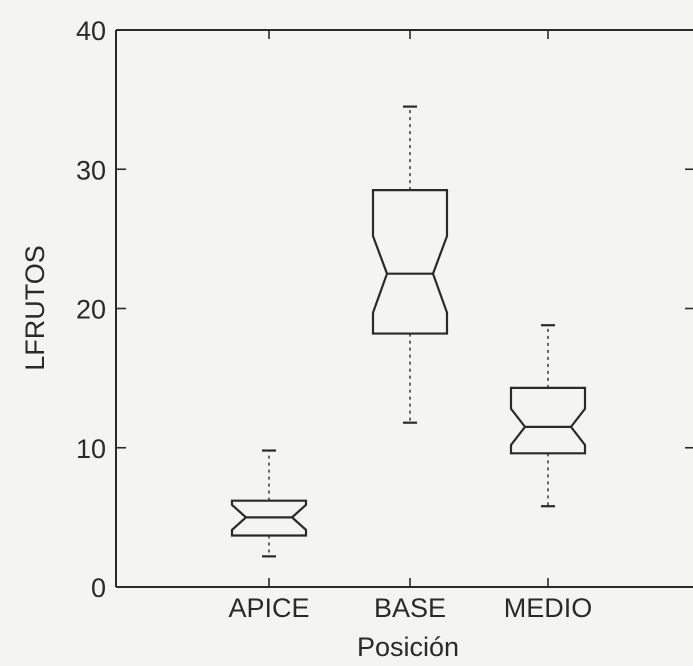 This screenshot has width=693, height=666. I want to click on box-apice, so click(269, 503).